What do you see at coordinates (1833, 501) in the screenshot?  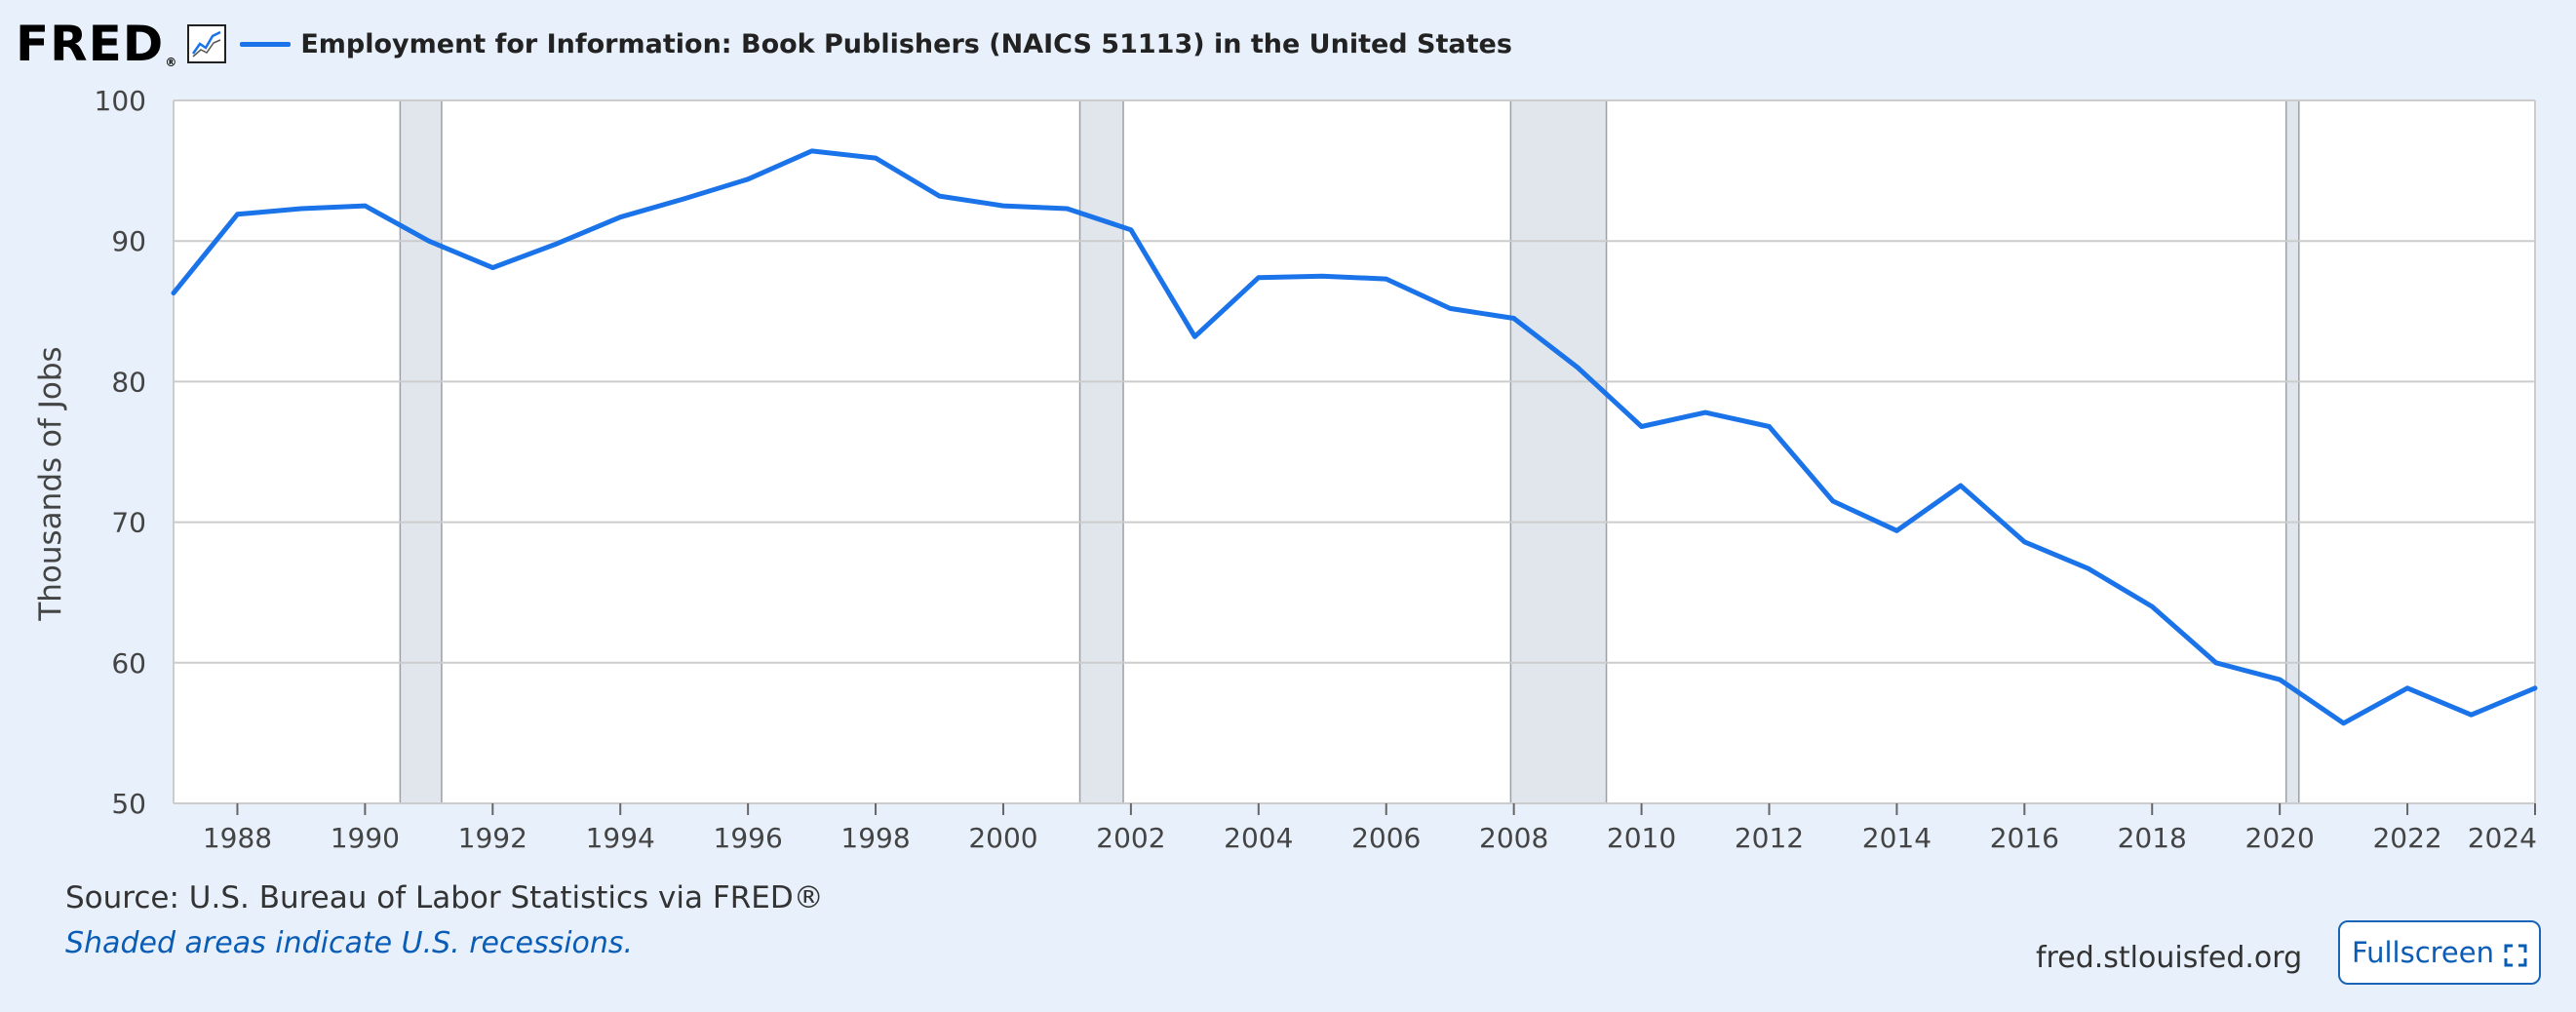 I see `data-point-2013` at bounding box center [1833, 501].